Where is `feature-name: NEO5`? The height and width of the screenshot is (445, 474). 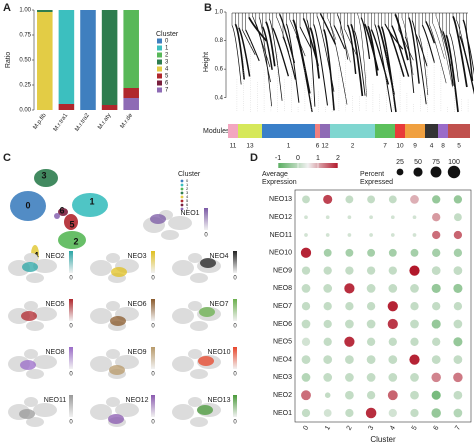
feature-name: NEO5 is located at coordinates (54, 304).